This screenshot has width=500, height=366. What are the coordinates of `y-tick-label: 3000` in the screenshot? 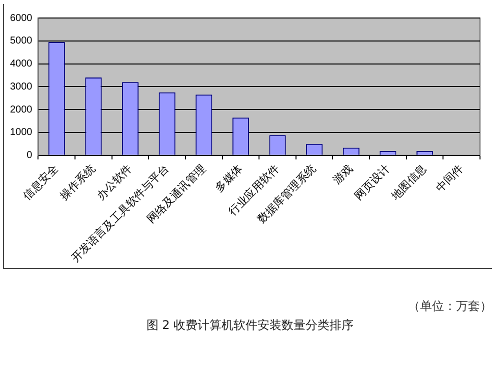 It's located at (21, 86).